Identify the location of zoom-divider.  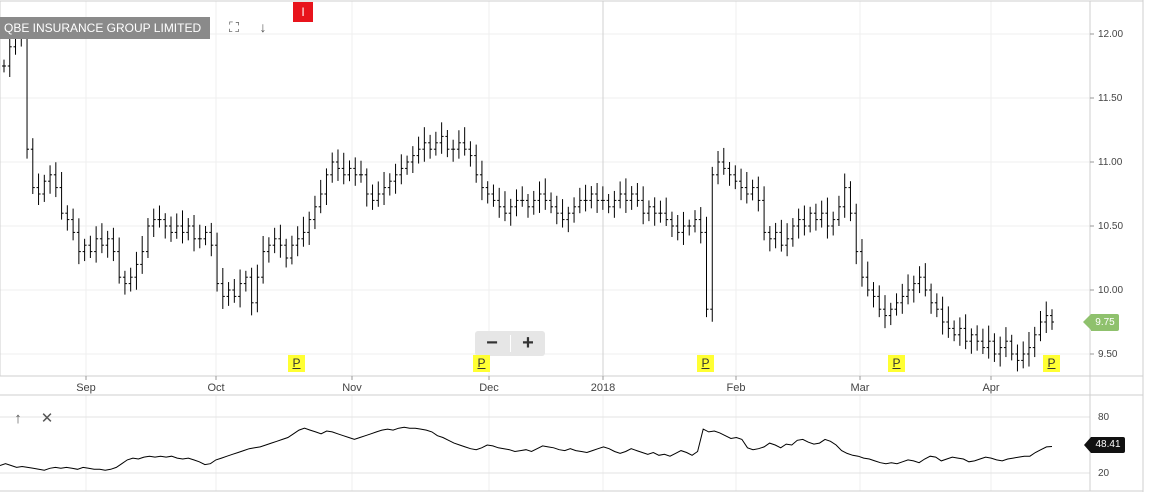
(510, 343).